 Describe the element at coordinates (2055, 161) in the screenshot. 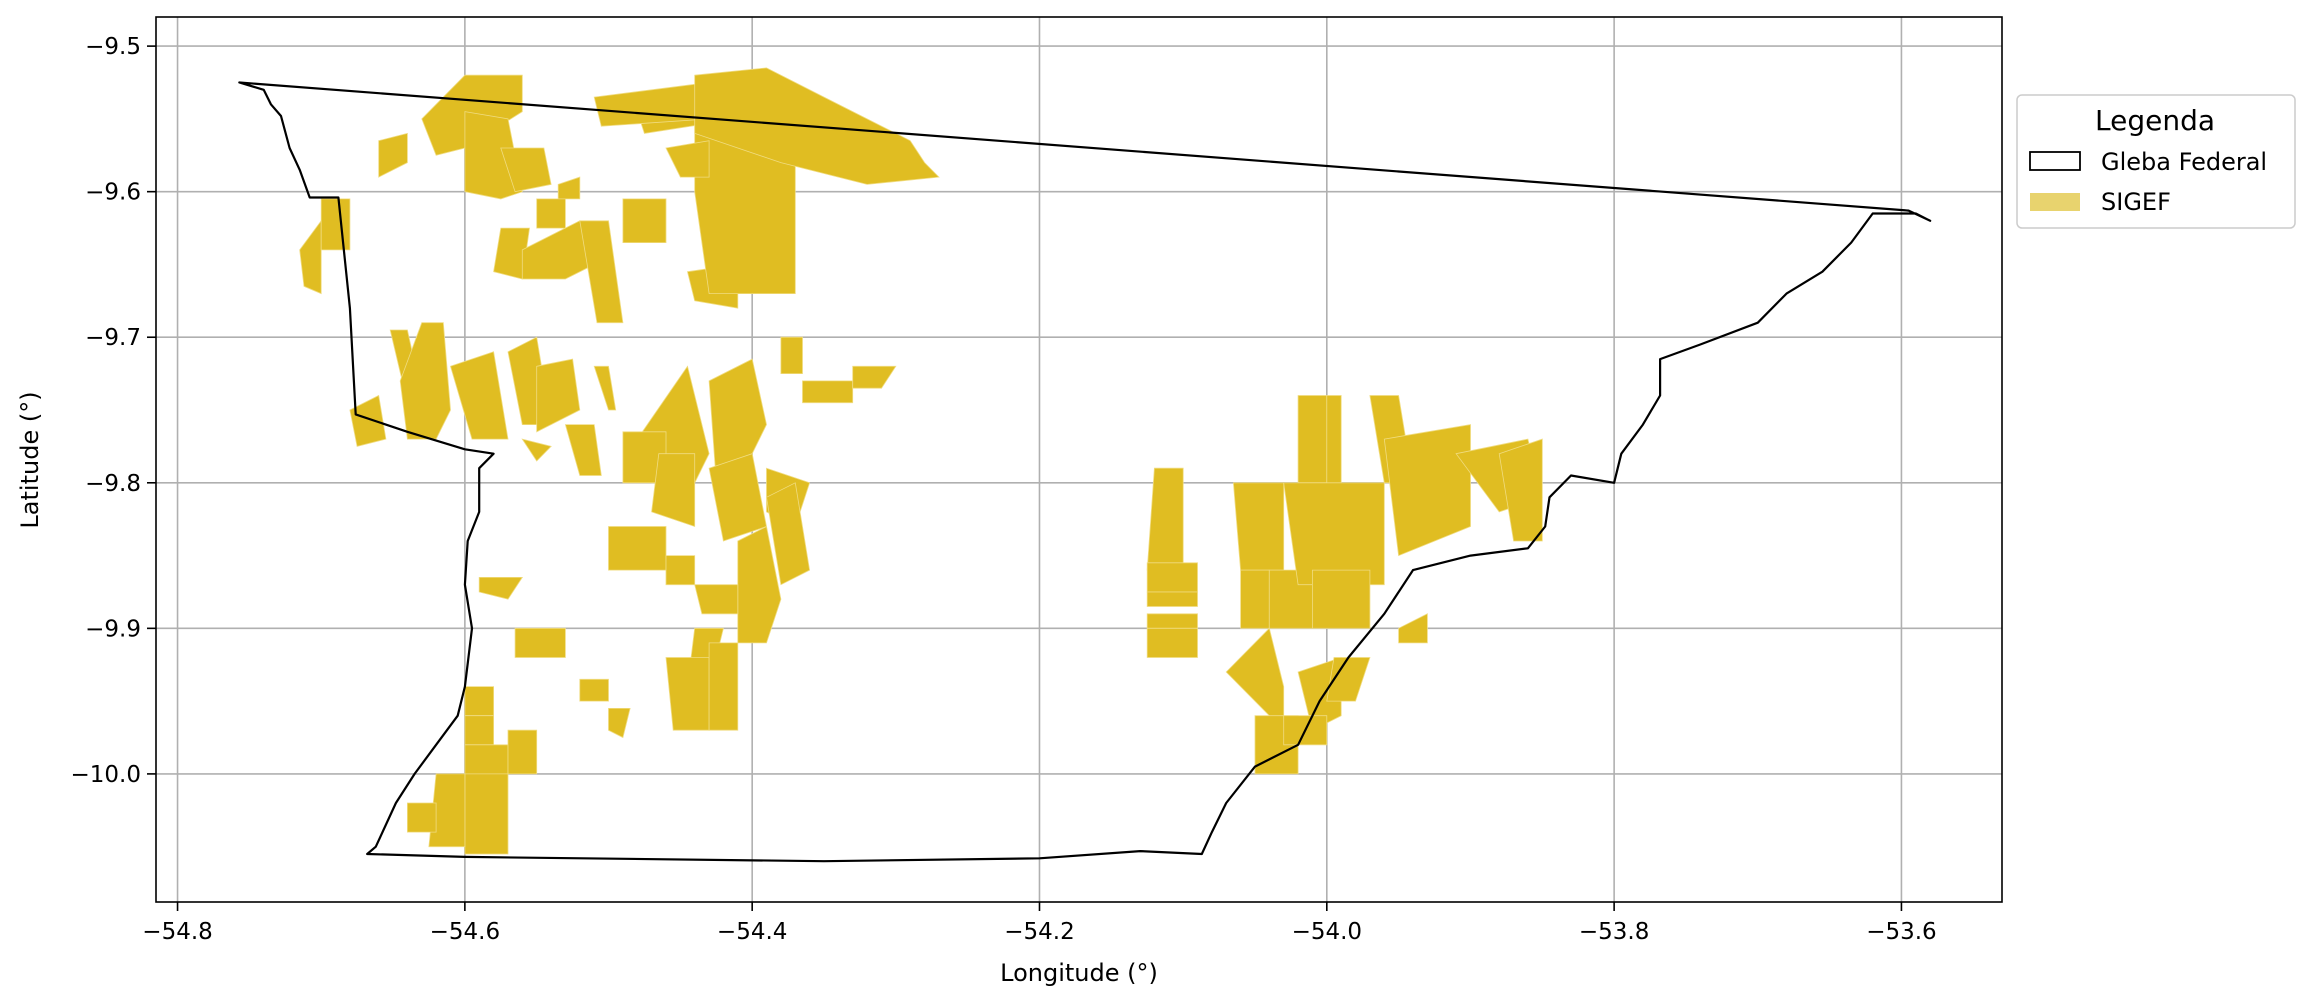

I see `legend-gleba-swatch` at that location.